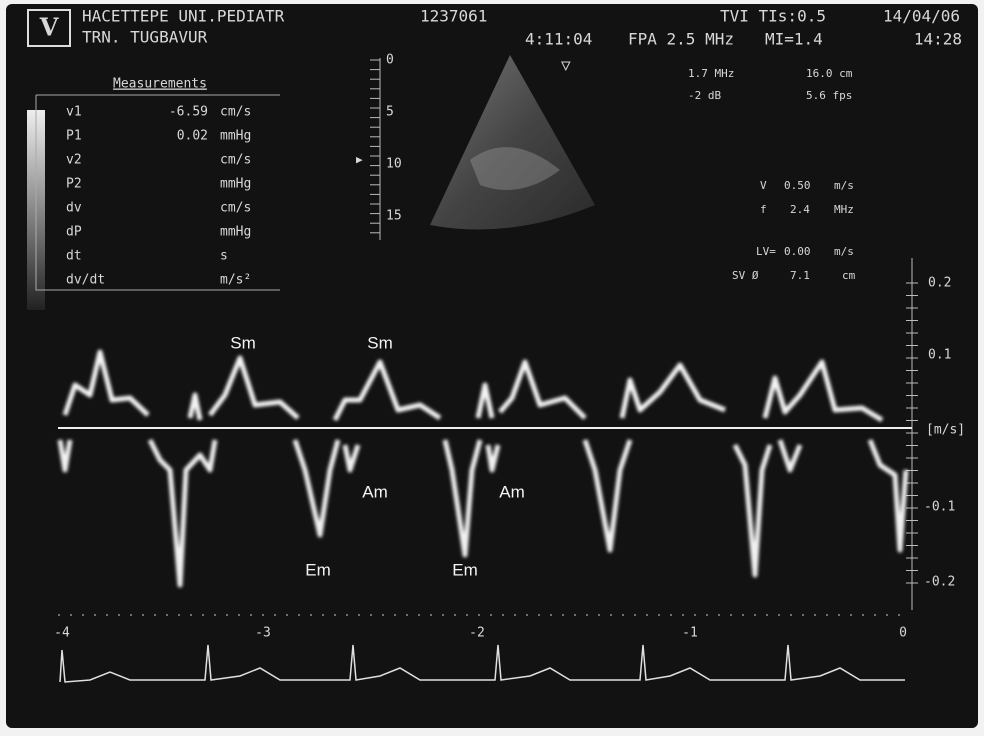  What do you see at coordinates (74, 160) in the screenshot?
I see `row-label: v2` at bounding box center [74, 160].